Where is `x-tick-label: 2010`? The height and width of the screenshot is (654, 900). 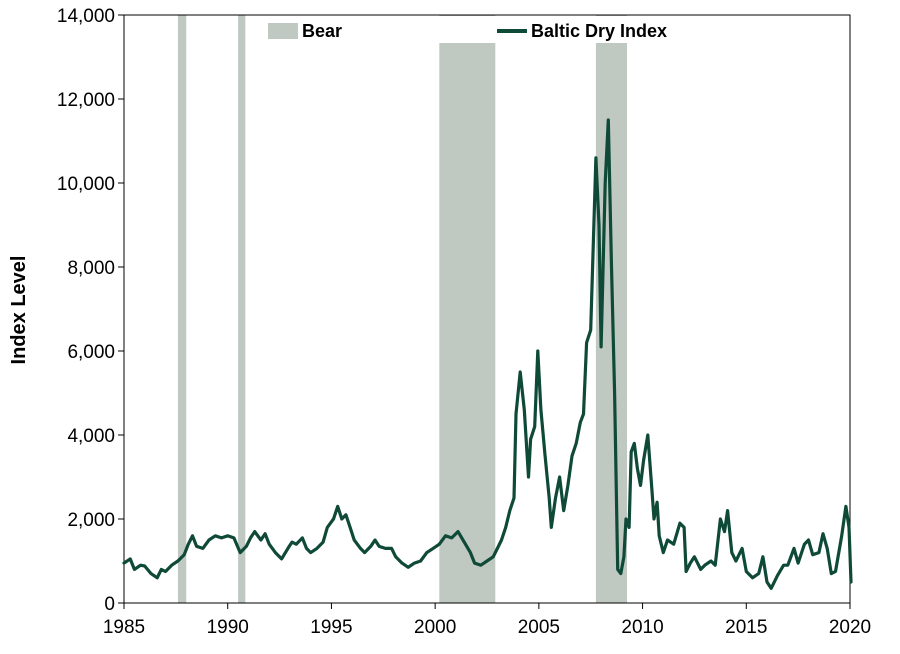
x-tick-label: 2010 is located at coordinates (642, 627).